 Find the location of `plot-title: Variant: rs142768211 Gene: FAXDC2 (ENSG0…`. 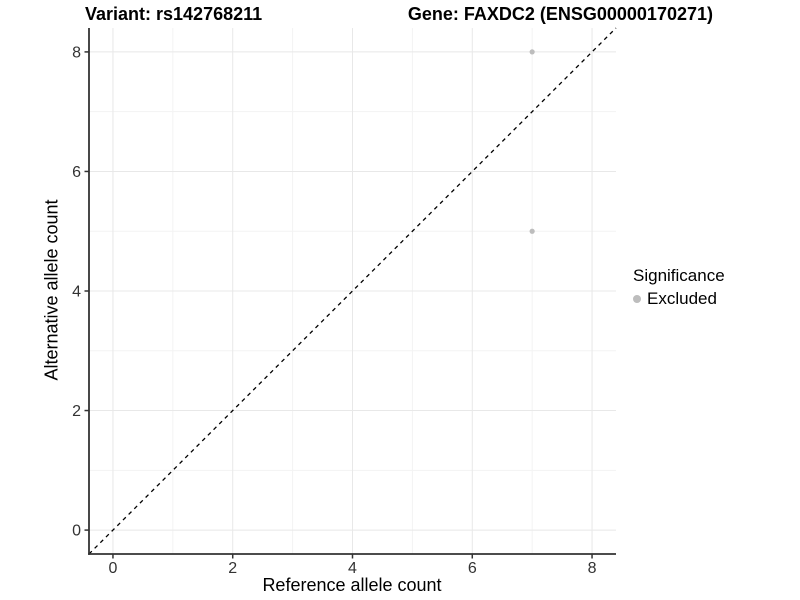

plot-title: Variant: rs142768211 Gene: FAXDC2 (ENSG0… is located at coordinates (399, 14).